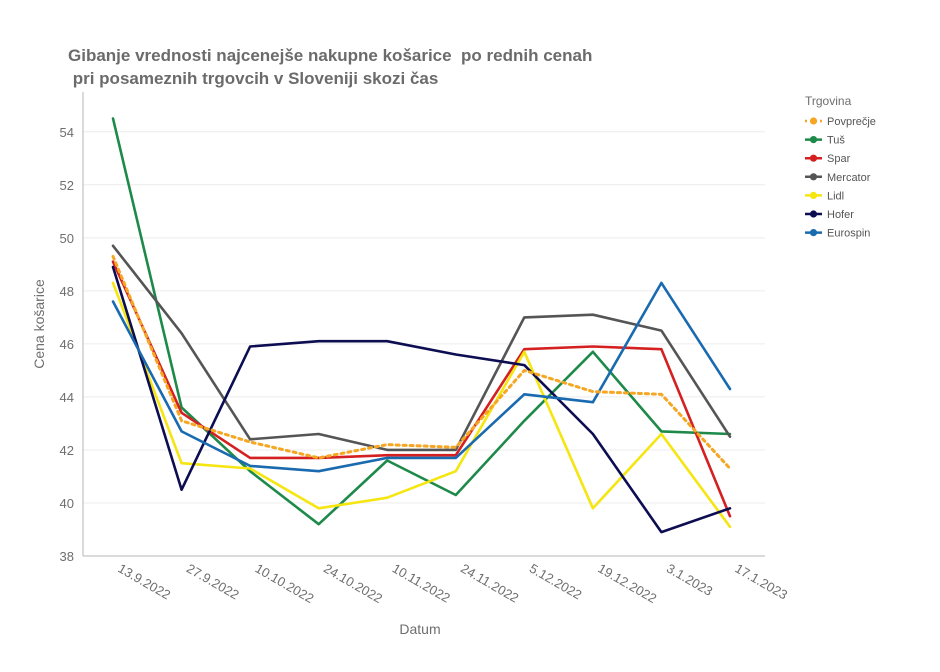 The width and height of the screenshot is (940, 672). What do you see at coordinates (835, 196) in the screenshot?
I see `legend-item-label: Lidl` at bounding box center [835, 196].